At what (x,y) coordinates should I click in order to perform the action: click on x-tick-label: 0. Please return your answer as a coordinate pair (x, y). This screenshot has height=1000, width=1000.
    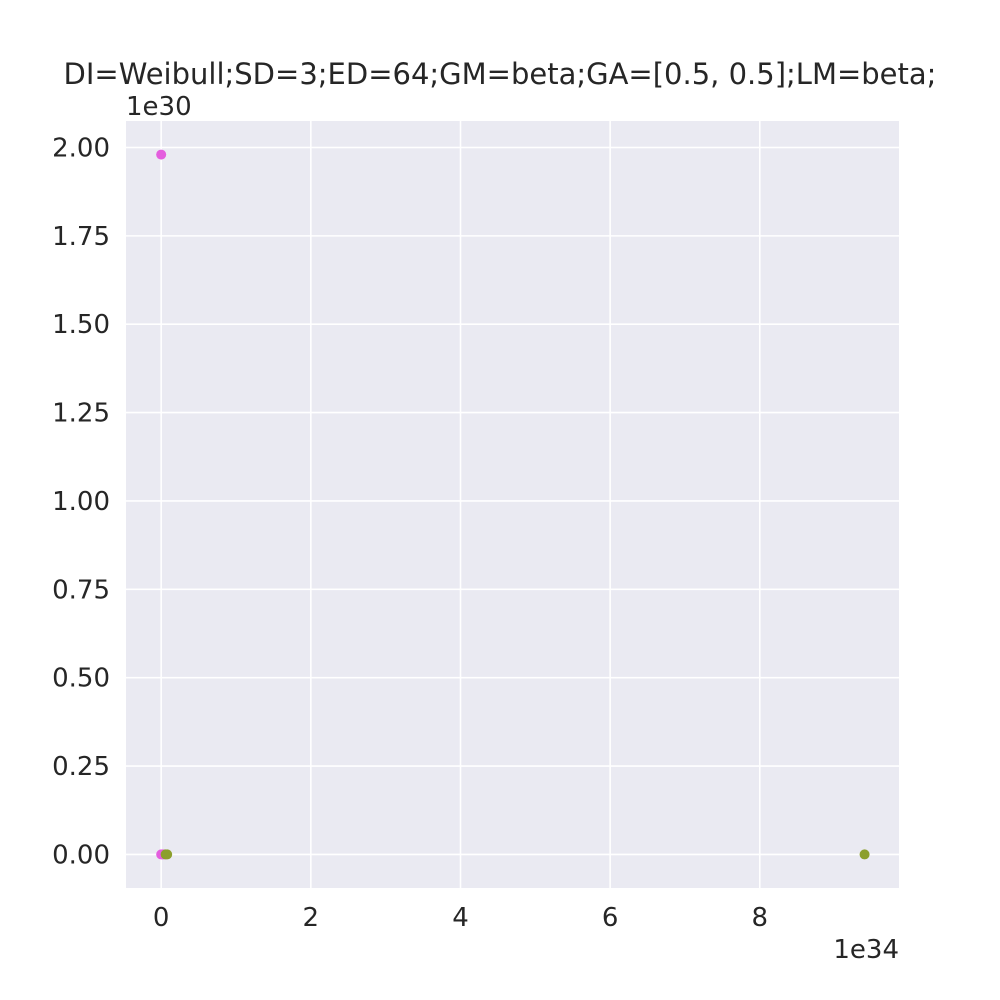
    Looking at the image, I should click on (161, 918).